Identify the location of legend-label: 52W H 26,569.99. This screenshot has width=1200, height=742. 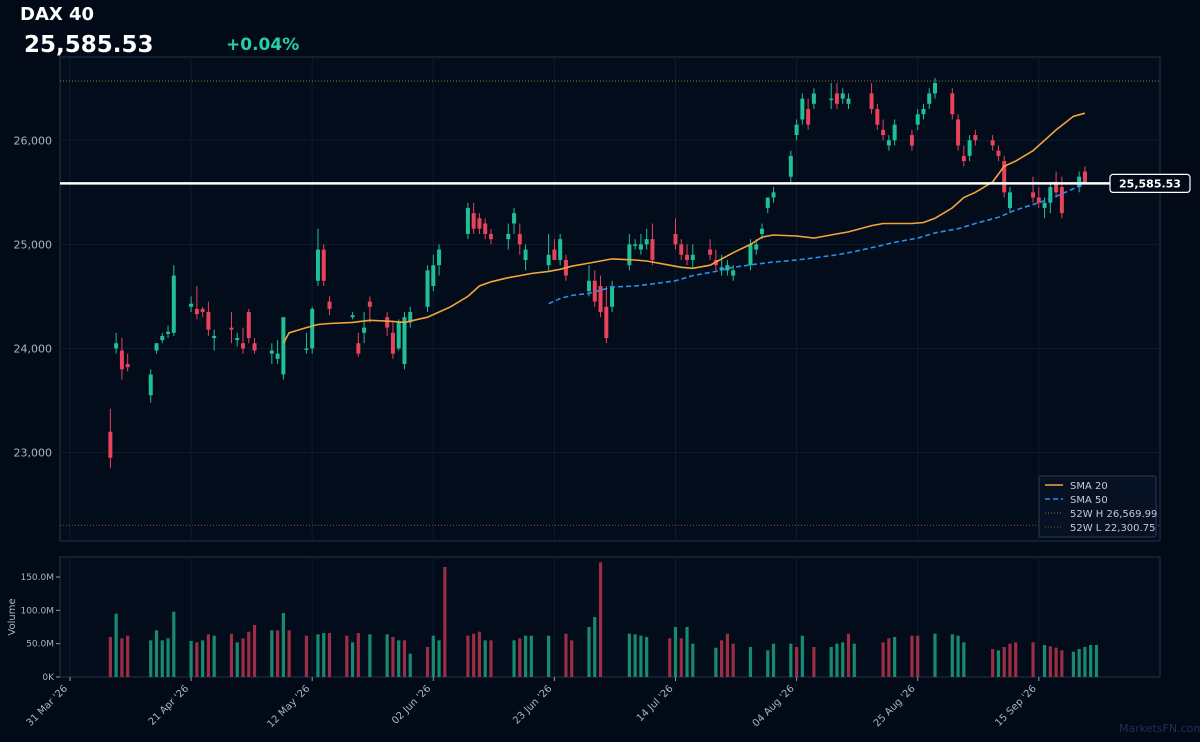
(1113, 514).